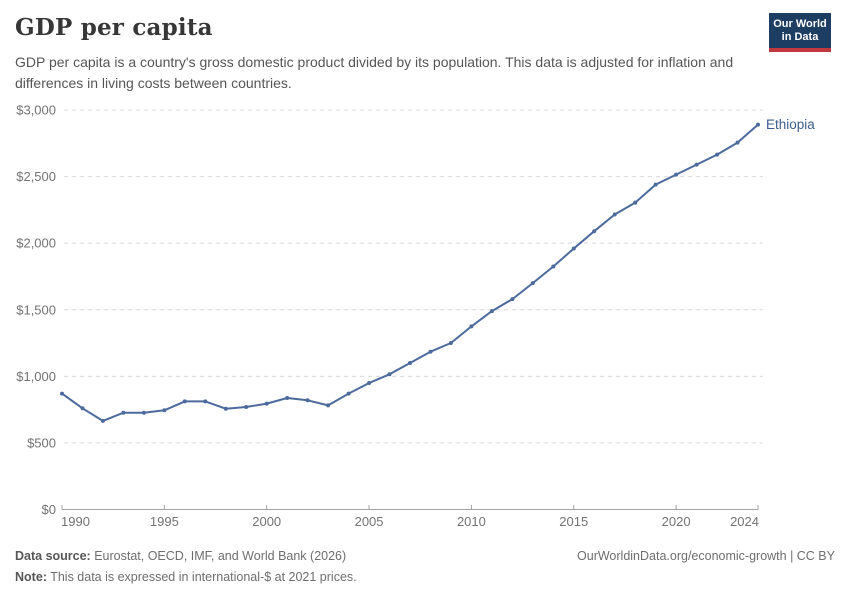 The width and height of the screenshot is (850, 600). Describe the element at coordinates (266, 521) in the screenshot. I see `x-tick-label: 2000` at that location.